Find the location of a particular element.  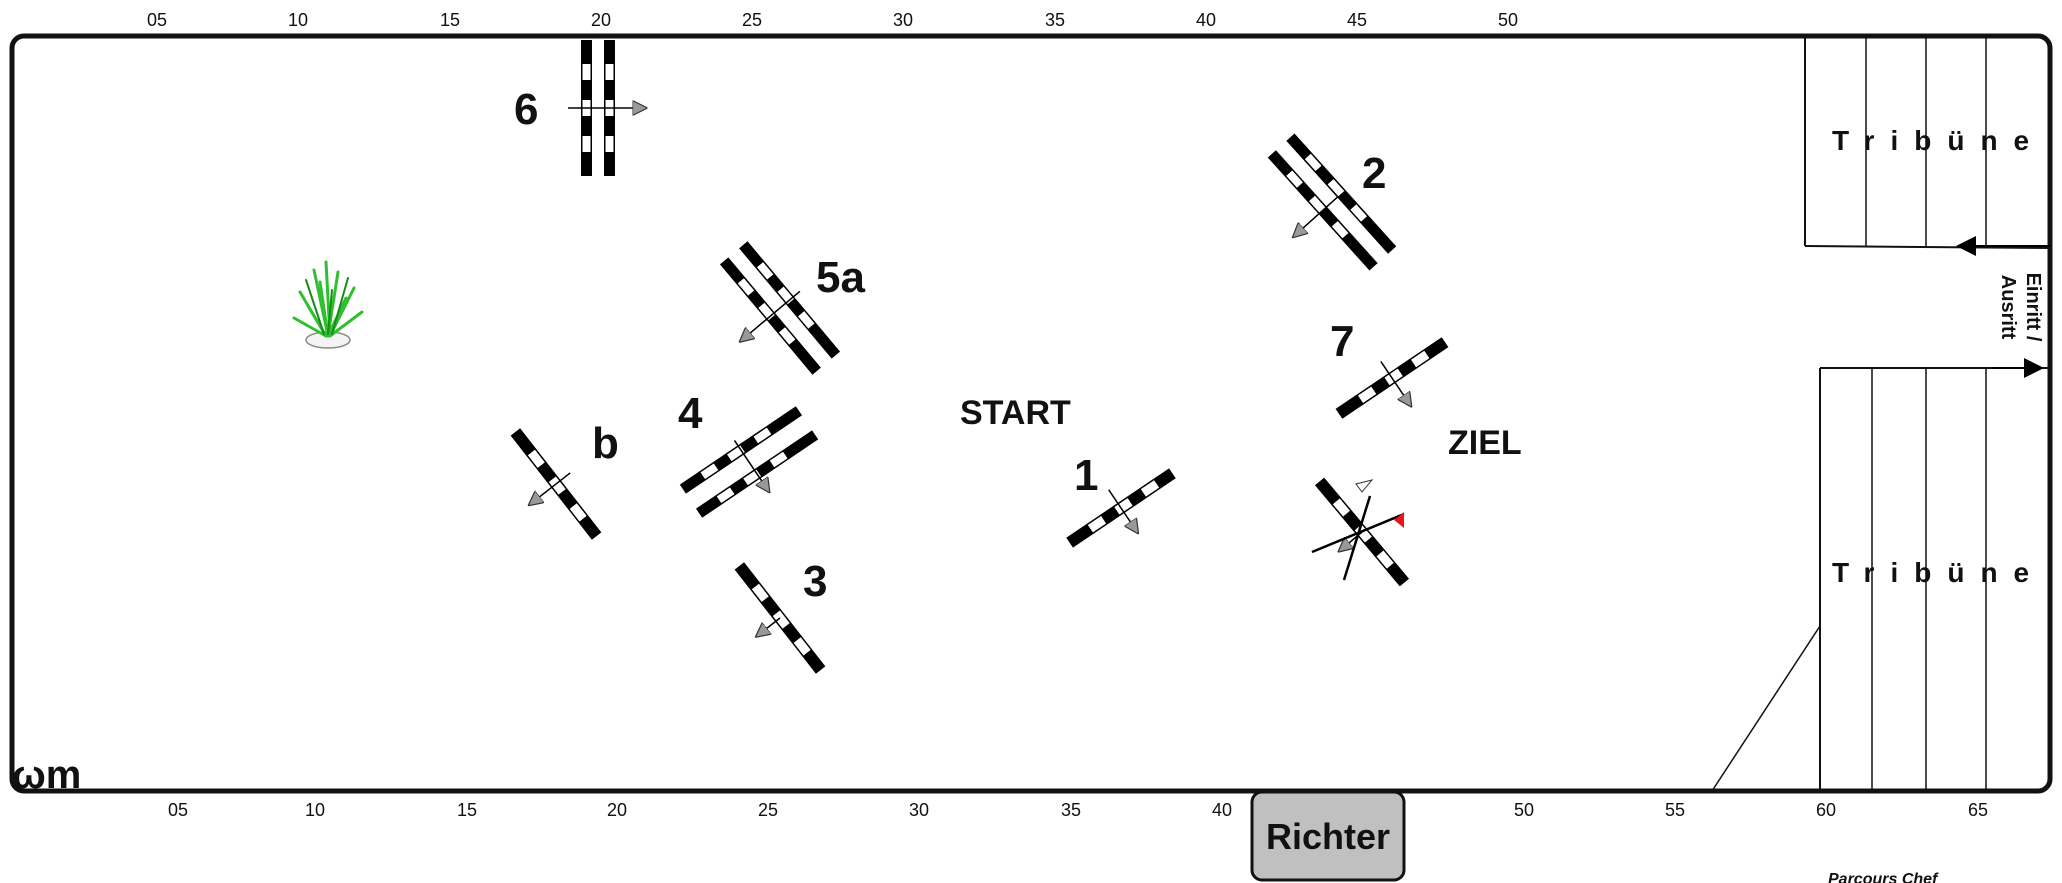

jump-4: 4 is located at coordinates (748, 453).